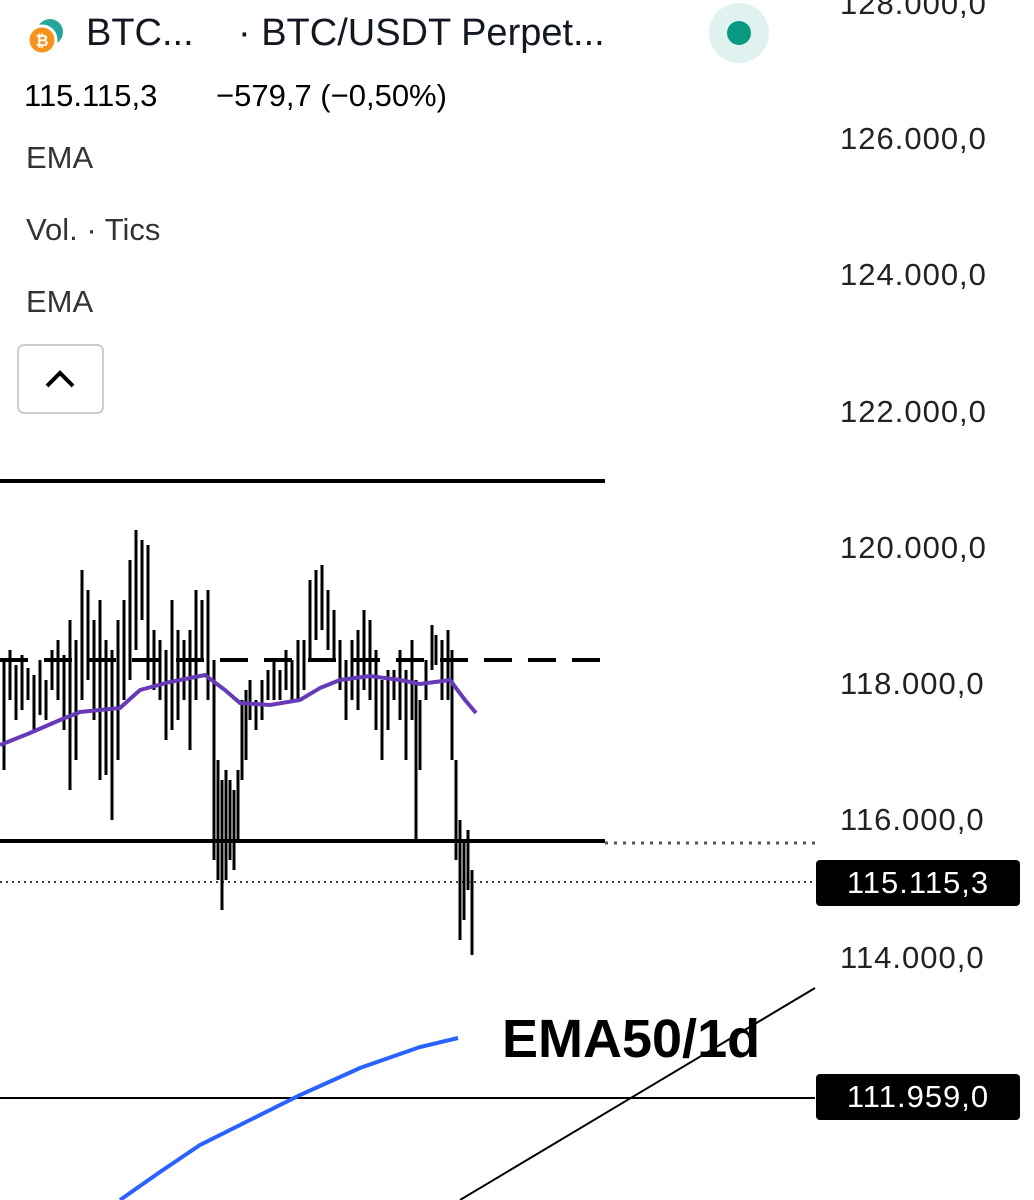  I want to click on axis-label: 122.000,0, so click(913, 411).